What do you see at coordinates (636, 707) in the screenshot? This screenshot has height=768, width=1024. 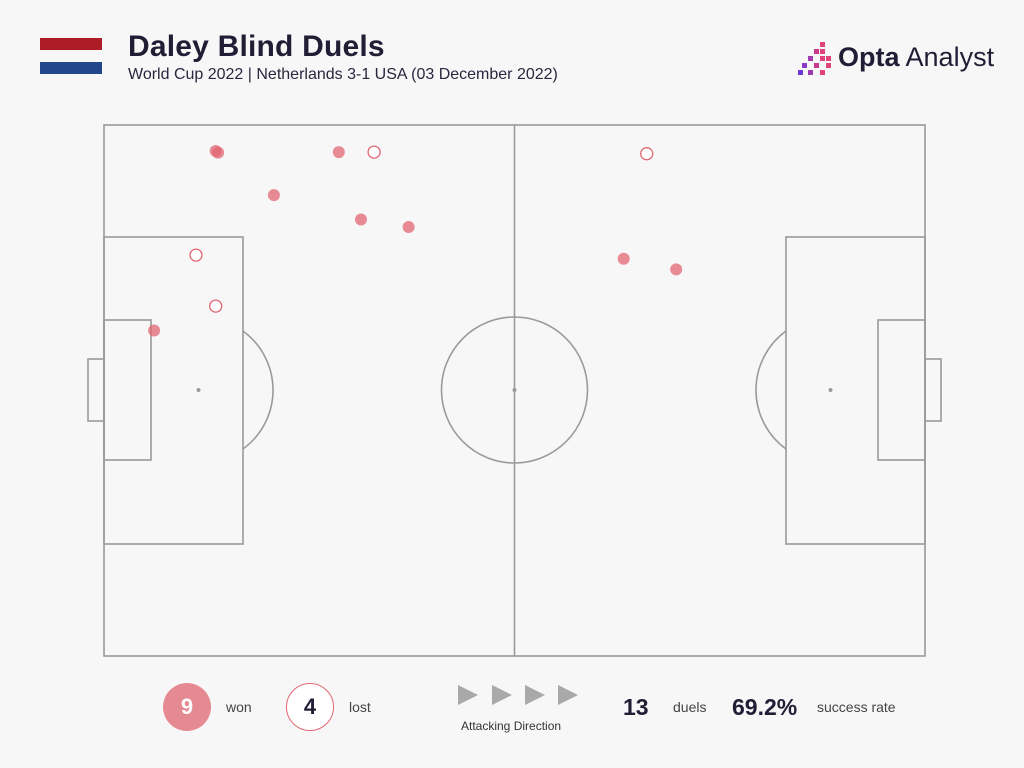 I see `duels-count: 13` at bounding box center [636, 707].